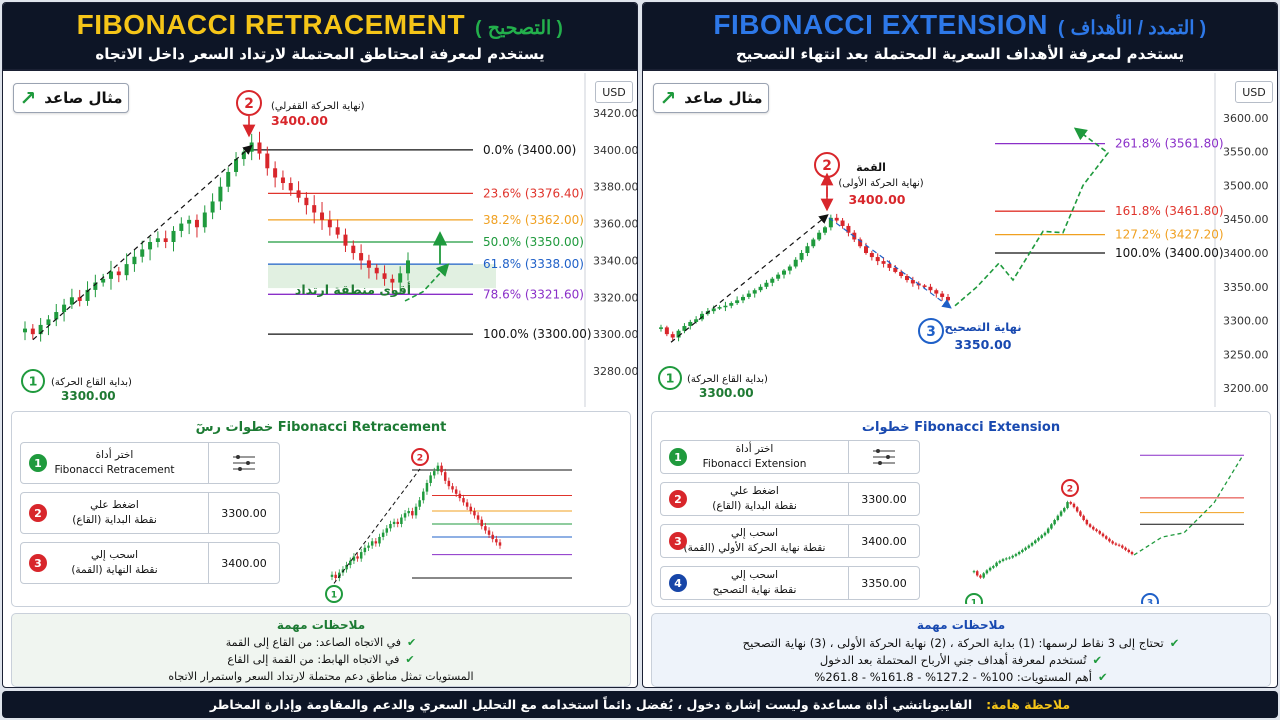 This screenshot has width=1280, height=720. Describe the element at coordinates (1097, 660) in the screenshot. I see `check-icon: ✔` at that location.